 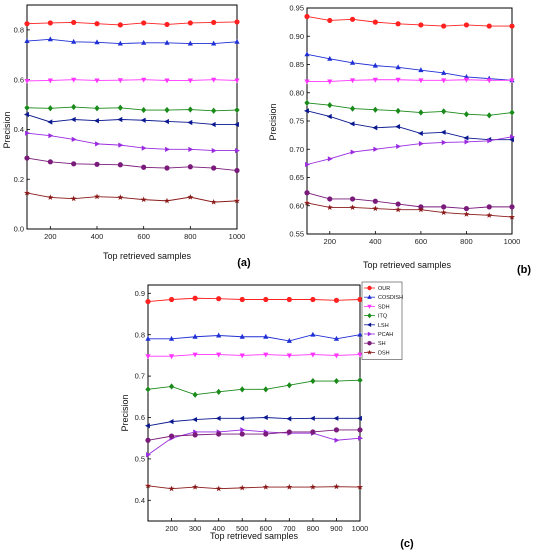 What do you see at coordinates (369, 306) in the screenshot?
I see `legend-marker-sdh` at bounding box center [369, 306].